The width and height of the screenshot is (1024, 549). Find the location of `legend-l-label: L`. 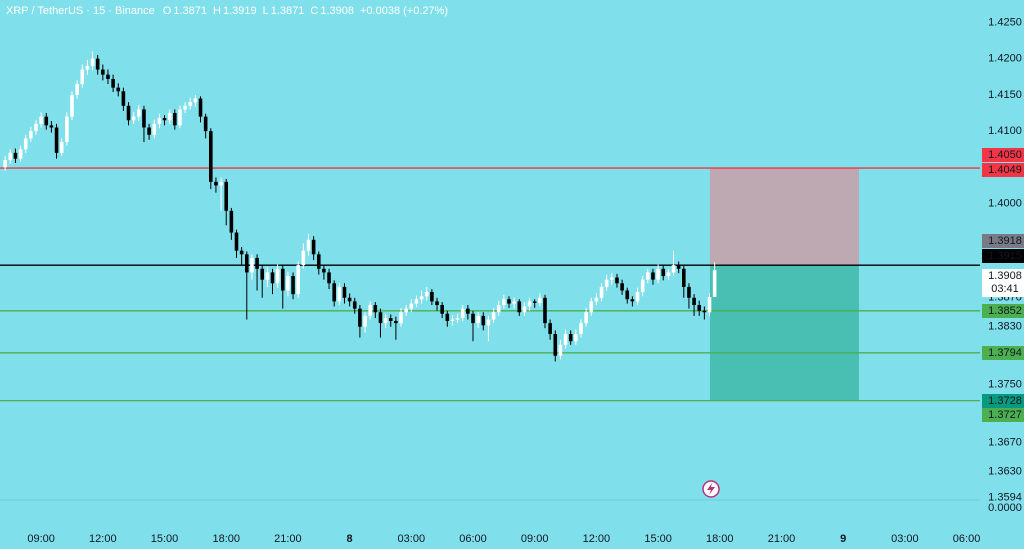

legend-l-label: L is located at coordinates (266, 11).